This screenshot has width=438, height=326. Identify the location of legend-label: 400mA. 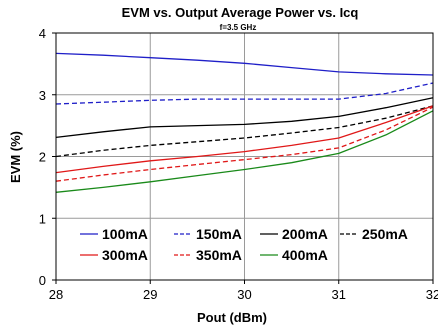
(305, 255).